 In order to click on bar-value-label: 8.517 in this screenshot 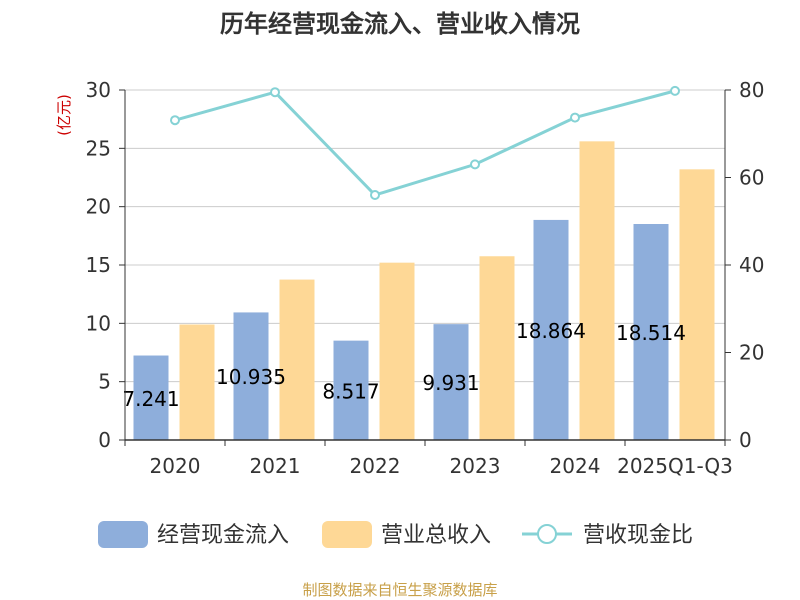, I will do `click(350, 391)`.